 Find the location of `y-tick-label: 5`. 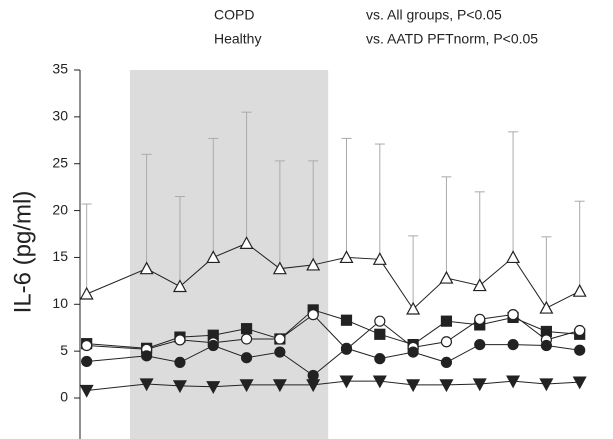

y-tick-label: 5 is located at coordinates (64, 350).